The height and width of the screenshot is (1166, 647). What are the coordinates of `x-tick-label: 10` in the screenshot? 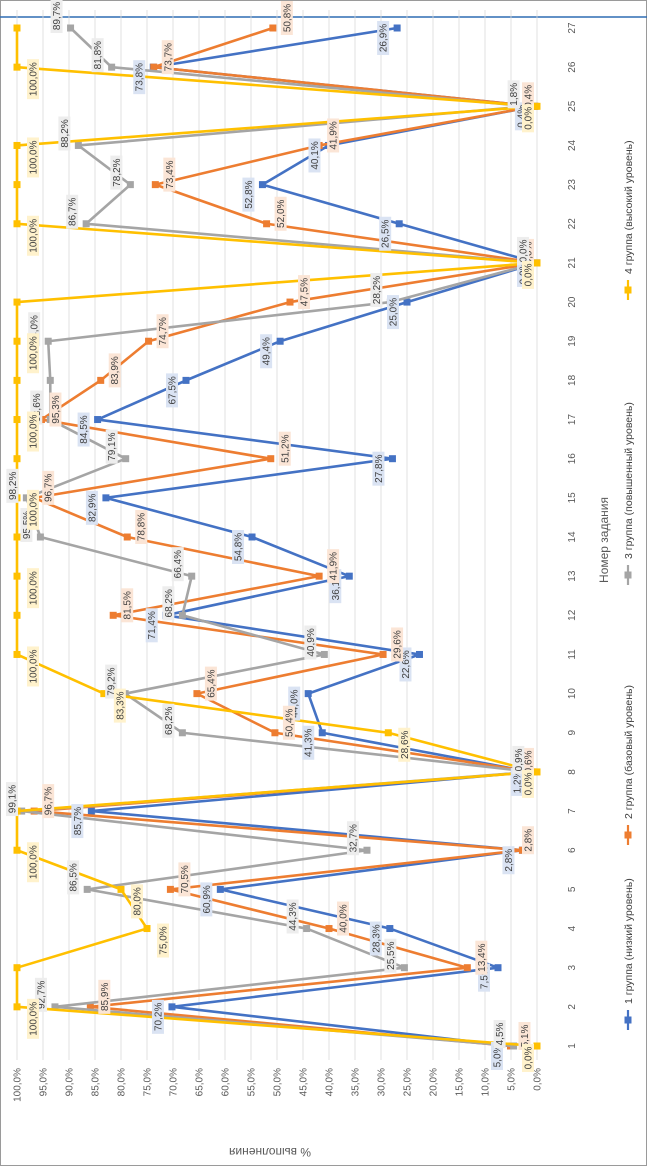 It's located at (572, 694).